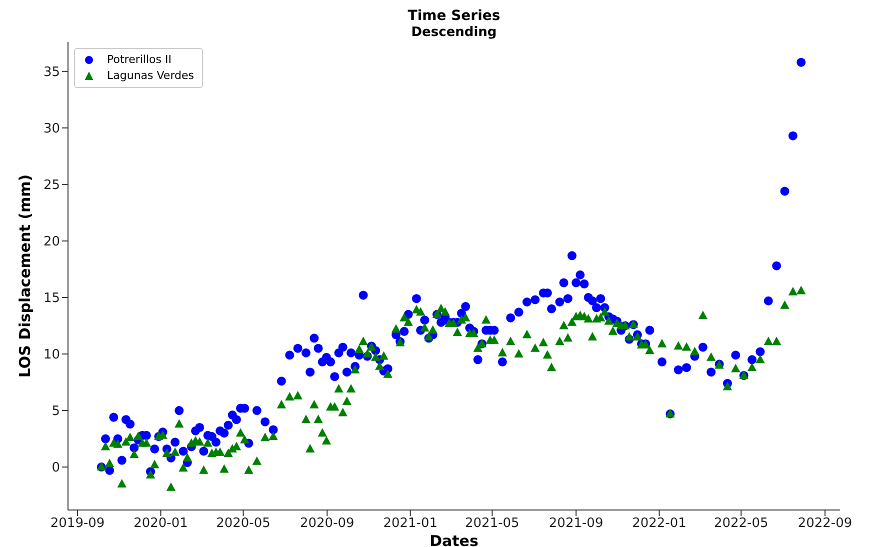 The width and height of the screenshot is (882, 547). I want to click on x-tick-label: 2022-01, so click(659, 524).